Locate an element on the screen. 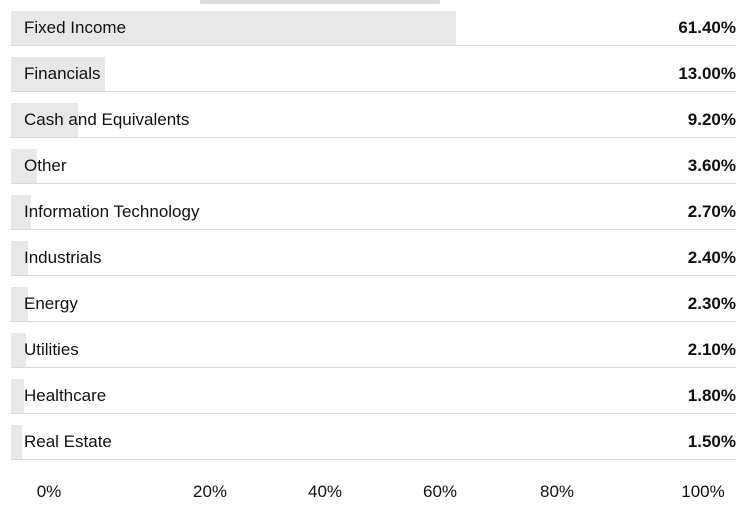  x-tick-label: 80% is located at coordinates (557, 491).